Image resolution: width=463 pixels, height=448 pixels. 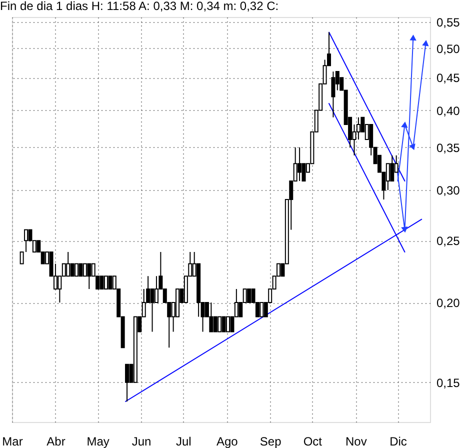 What do you see at coordinates (448, 303) in the screenshot?
I see `y-tick-label: 0,20` at bounding box center [448, 303].